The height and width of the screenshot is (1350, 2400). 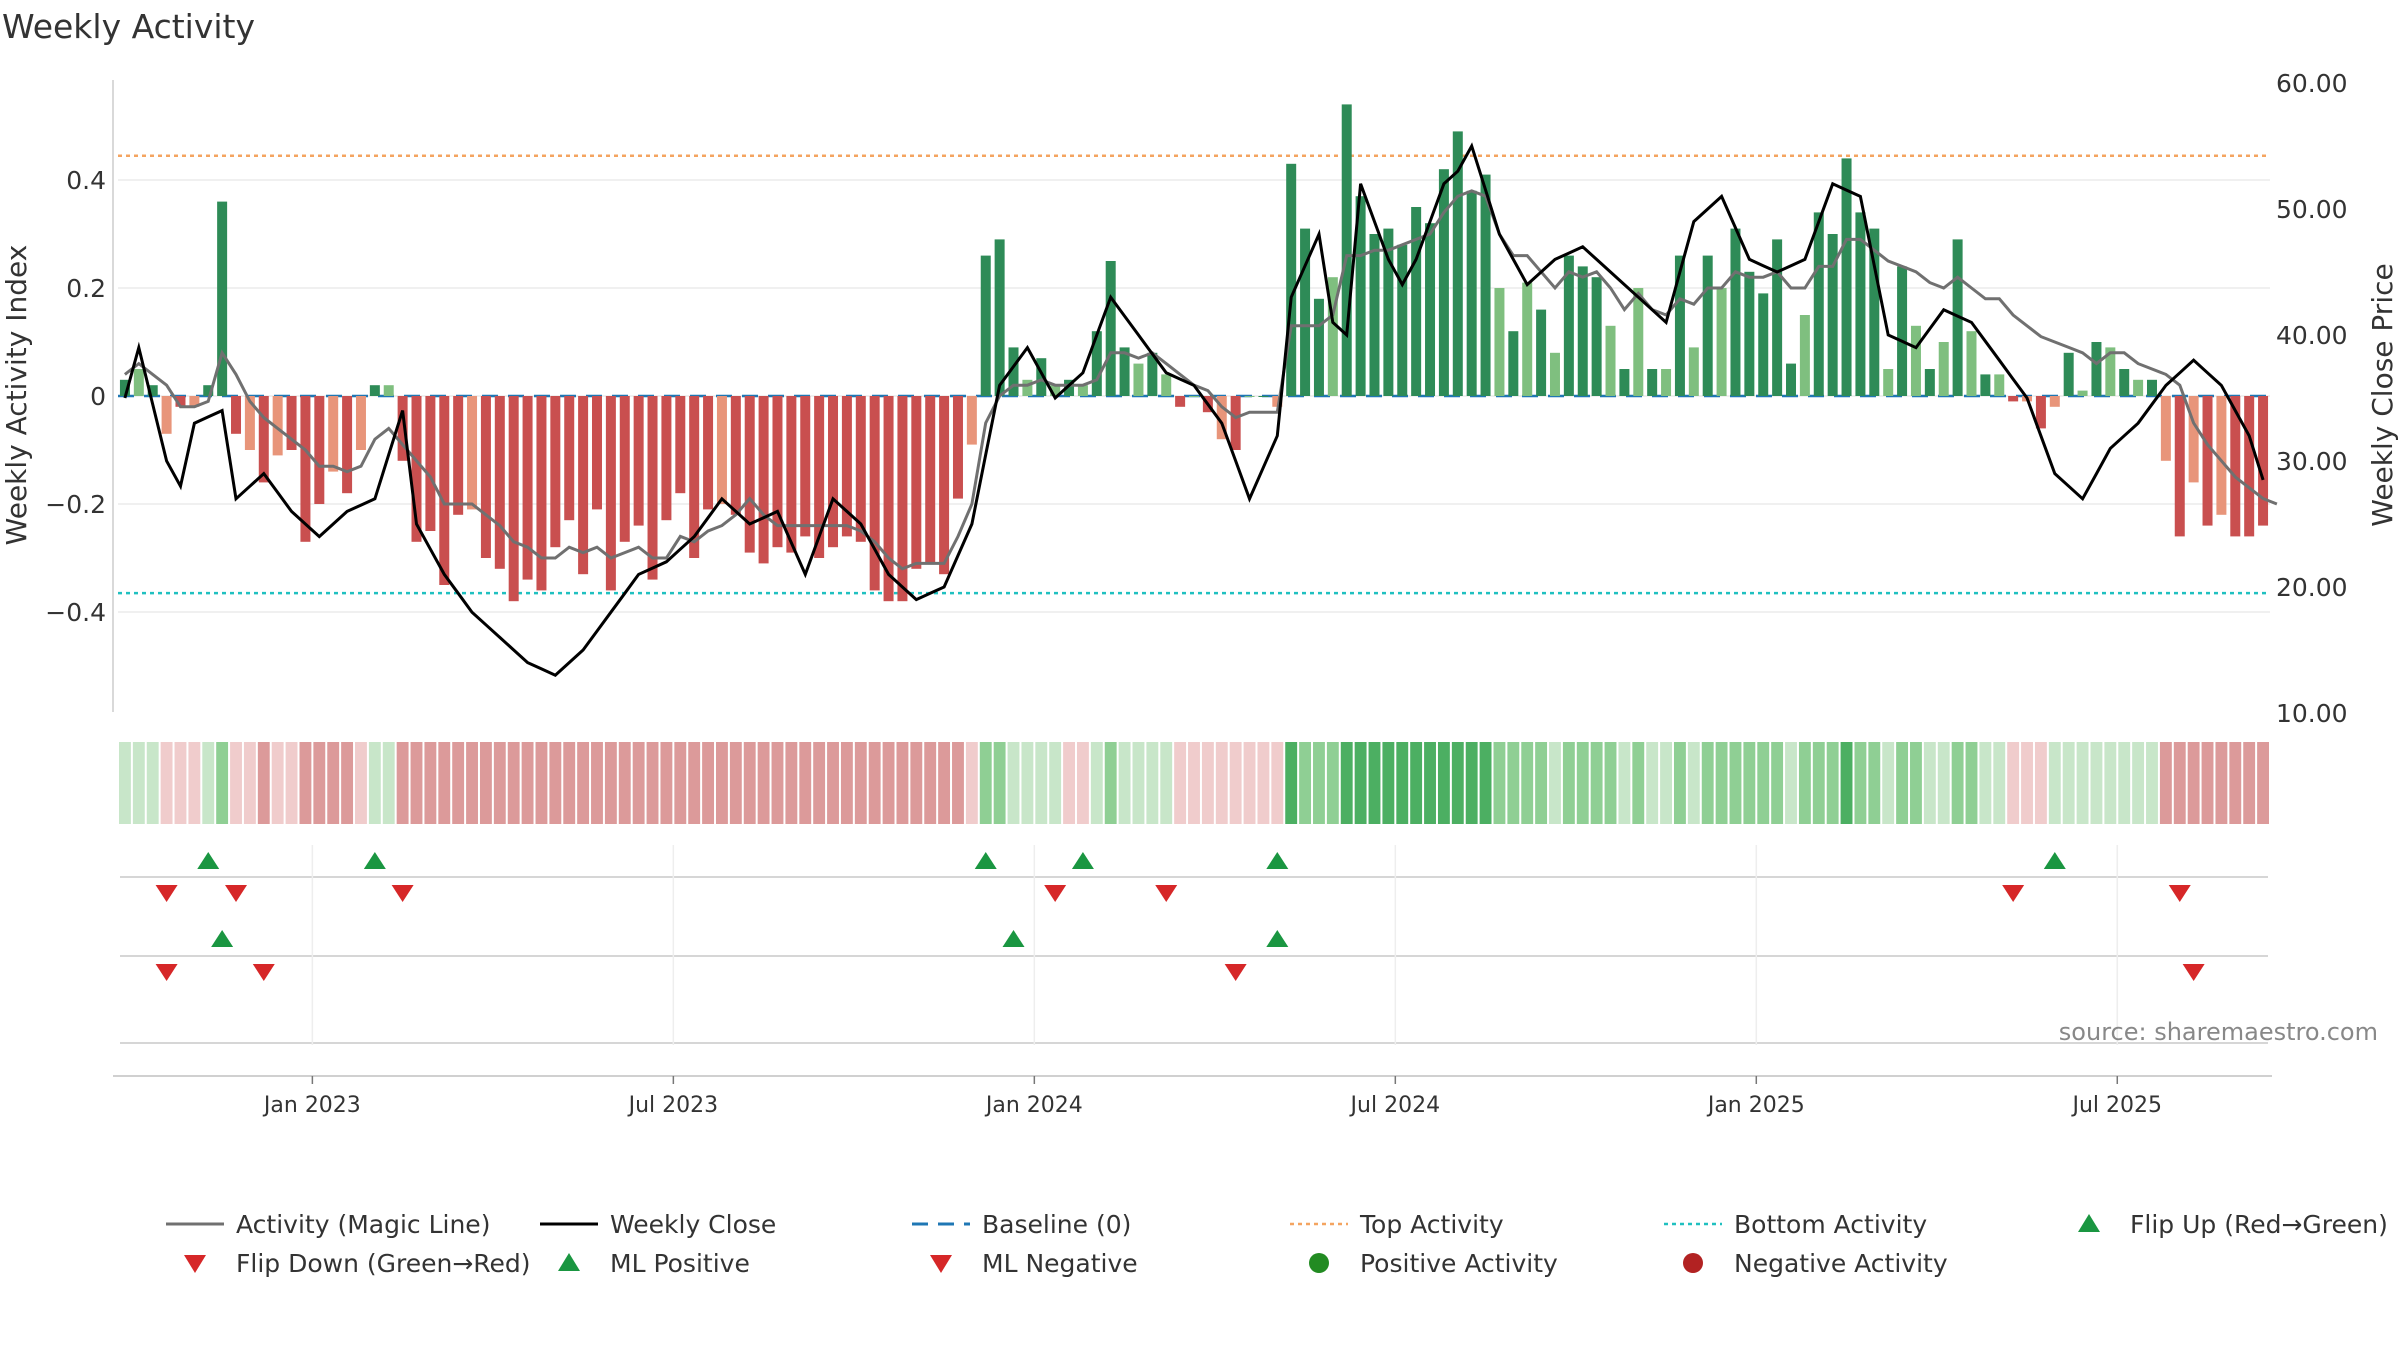 What do you see at coordinates (1433, 1263) in the screenshot?
I see `legend-item: Positive Activity` at bounding box center [1433, 1263].